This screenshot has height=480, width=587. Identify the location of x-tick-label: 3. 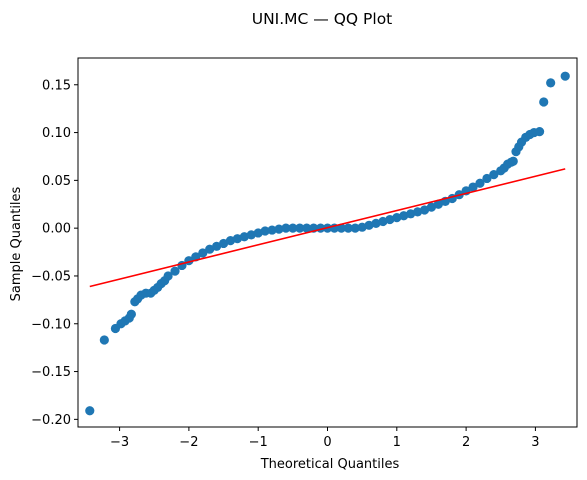
(535, 442).